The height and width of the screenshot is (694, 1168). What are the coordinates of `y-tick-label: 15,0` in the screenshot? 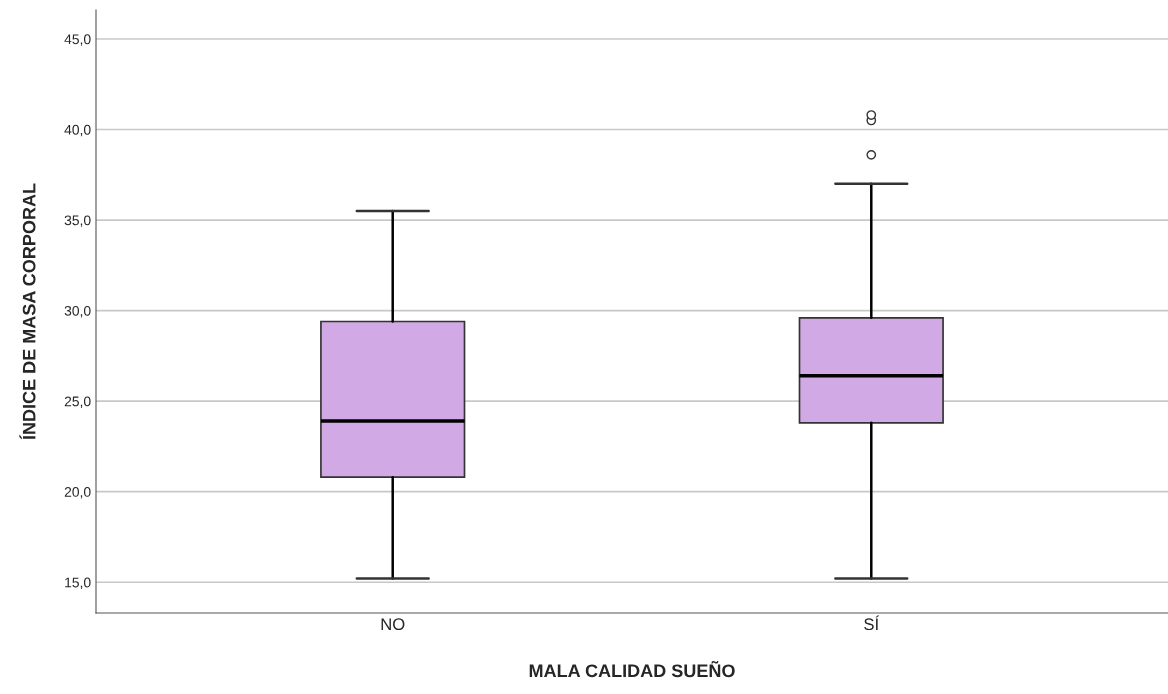 It's located at (78, 583).